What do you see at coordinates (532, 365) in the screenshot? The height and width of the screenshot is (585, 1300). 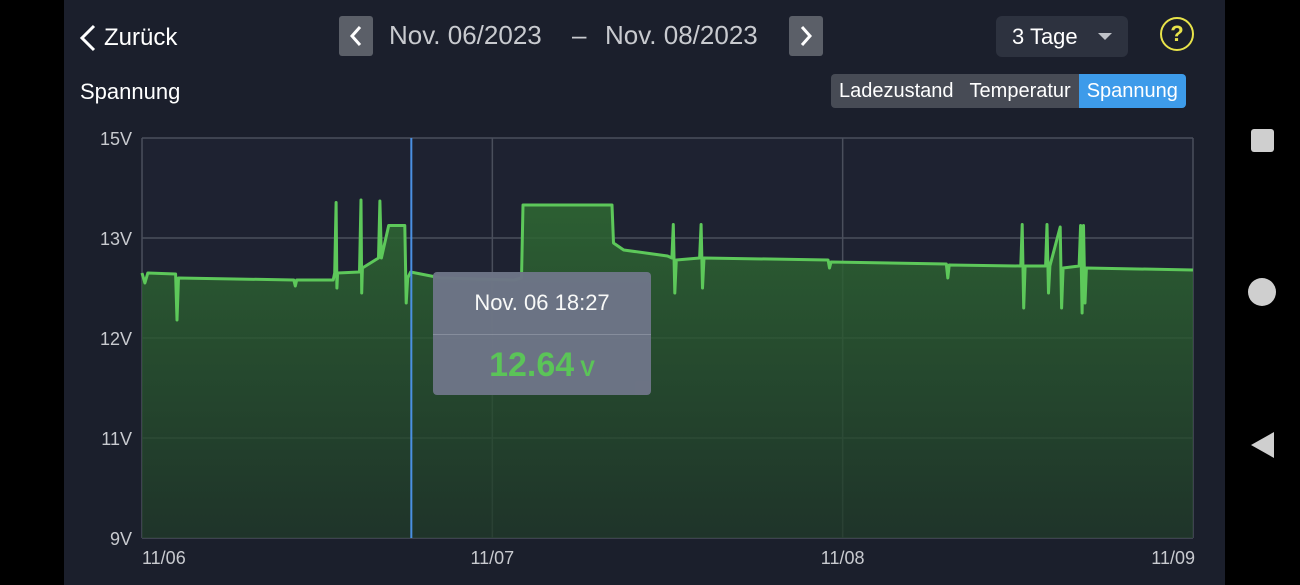 I see `tooltip-value: 12.64` at bounding box center [532, 365].